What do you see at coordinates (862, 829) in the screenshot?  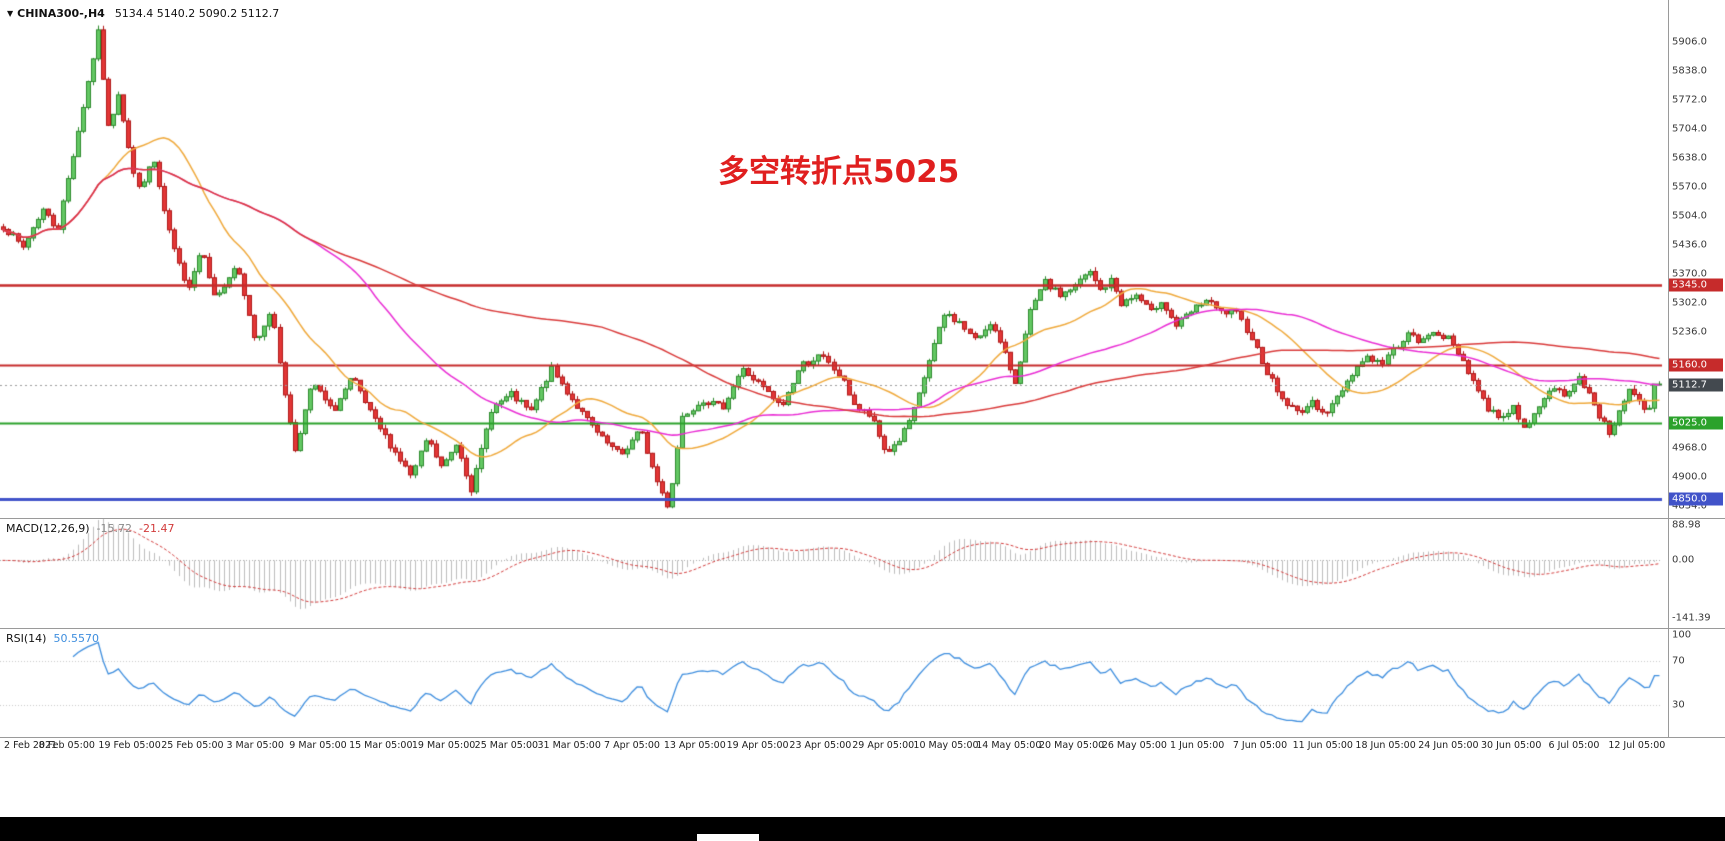 I see `bottom-black-bar` at bounding box center [862, 829].